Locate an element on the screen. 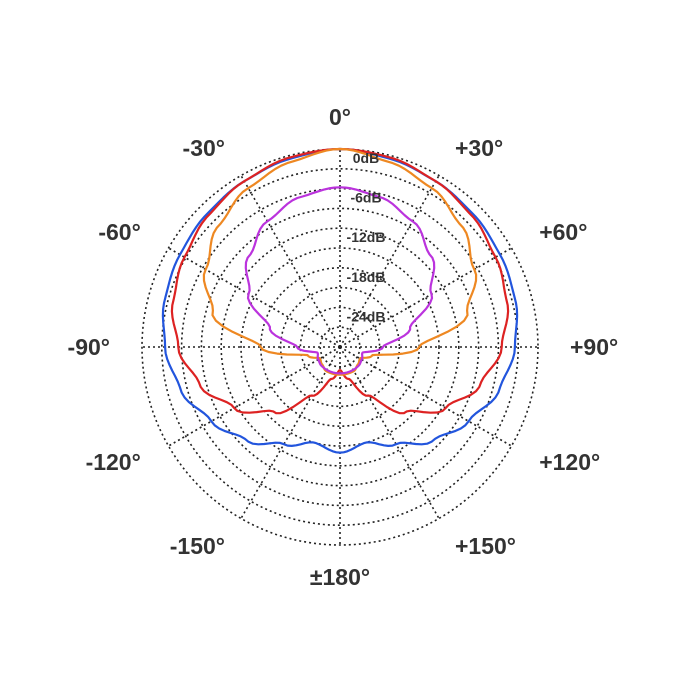  angle-label: +120° is located at coordinates (569, 462).